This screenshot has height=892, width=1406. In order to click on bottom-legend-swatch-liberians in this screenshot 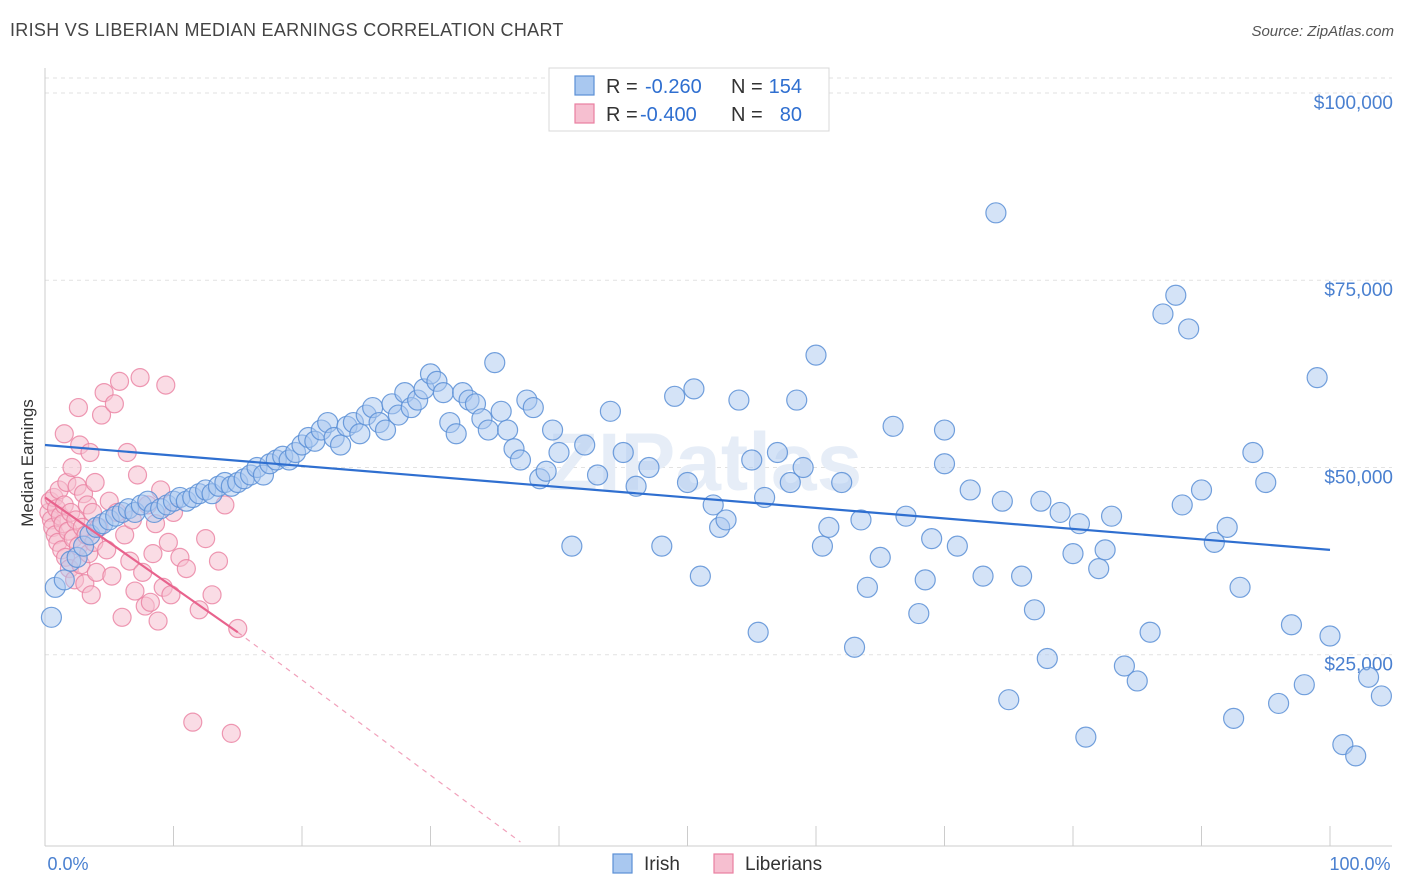, I will do `click(723, 863)`.